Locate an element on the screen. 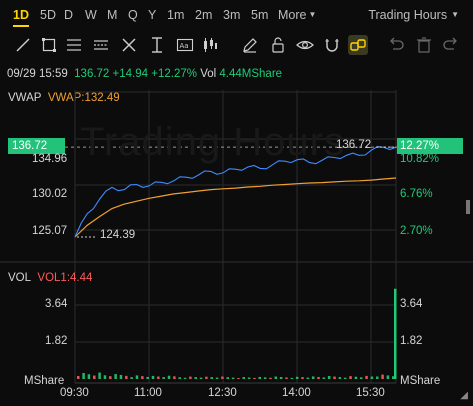 Image resolution: width=473 pixels, height=406 pixels. timeframe-5m: 5m is located at coordinates (260, 15).